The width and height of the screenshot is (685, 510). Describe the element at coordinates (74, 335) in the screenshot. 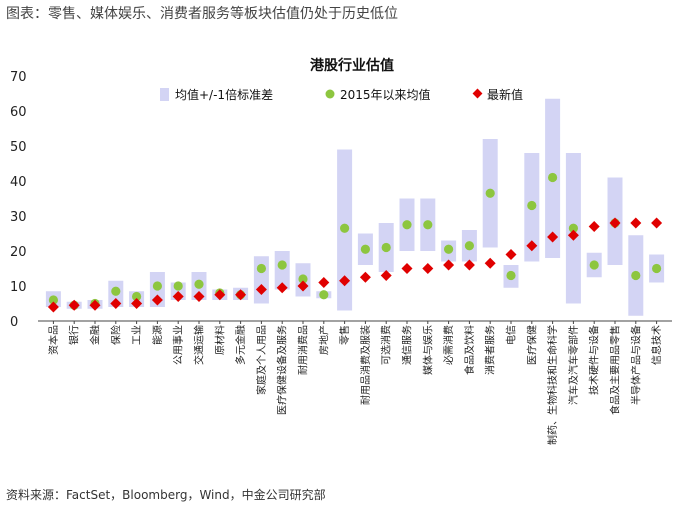

I see `category-label: 银行` at that location.